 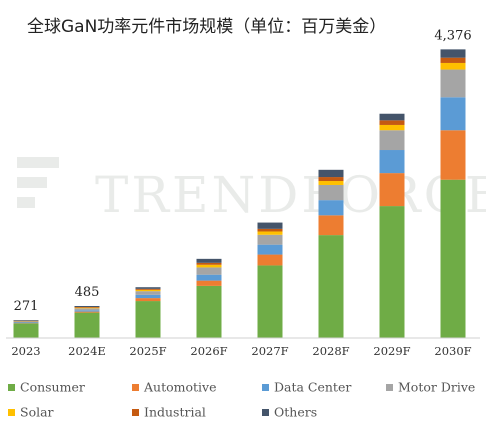 I want to click on bar-segment-solar-2028f, so click(x=331, y=183).